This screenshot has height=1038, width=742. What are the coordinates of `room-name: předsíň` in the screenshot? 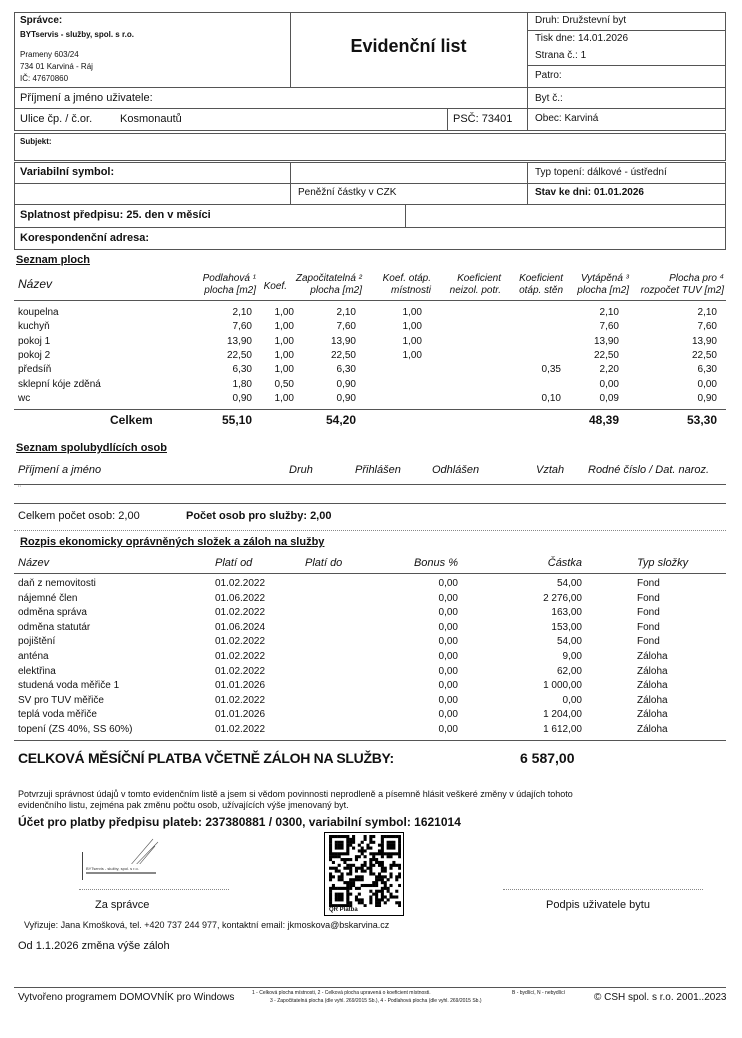 It's located at (35, 370).